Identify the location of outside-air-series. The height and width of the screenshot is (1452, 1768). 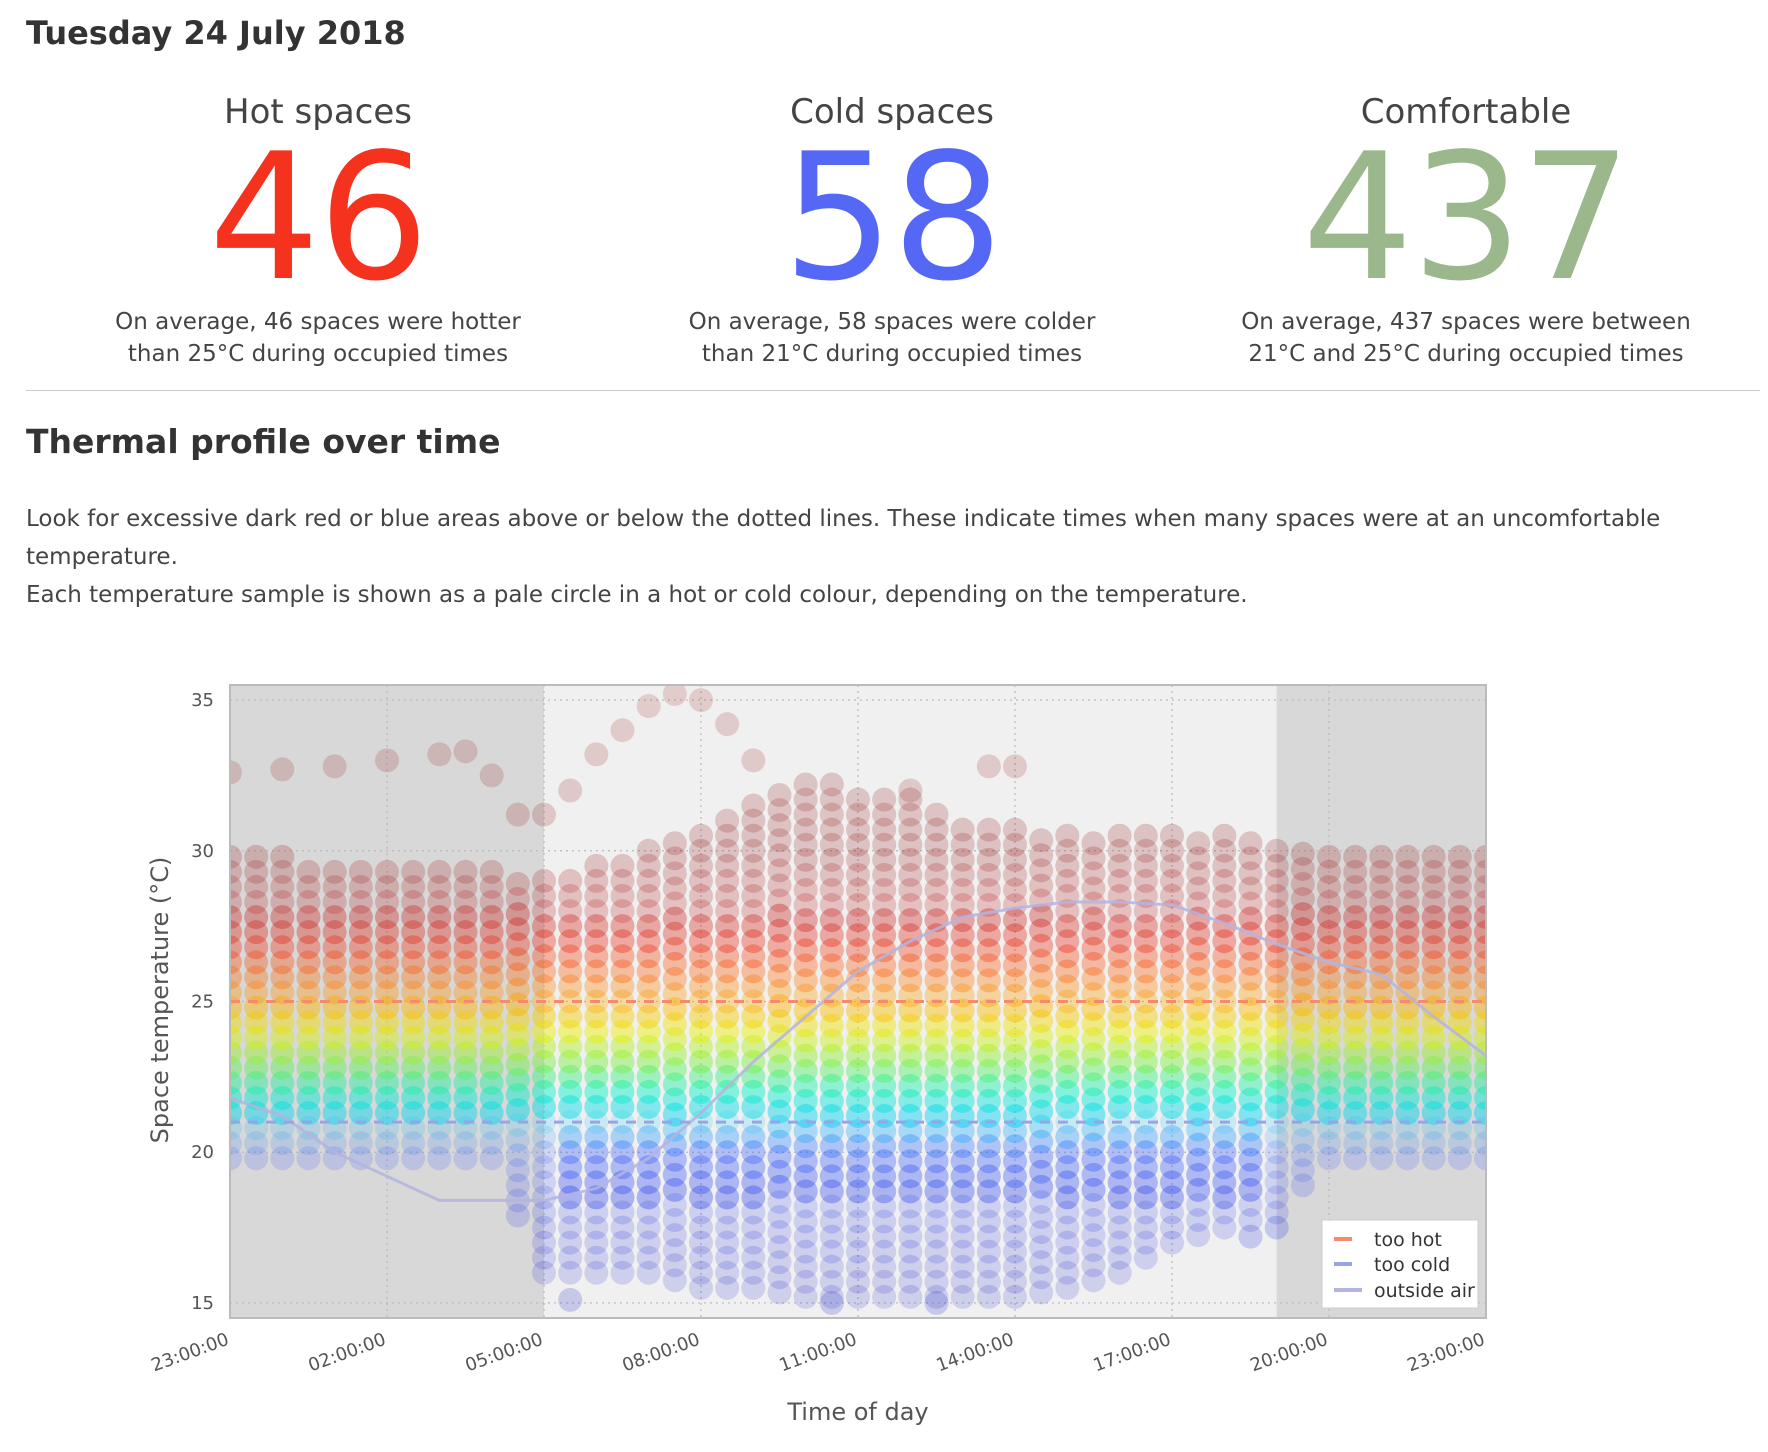
(858, 1051).